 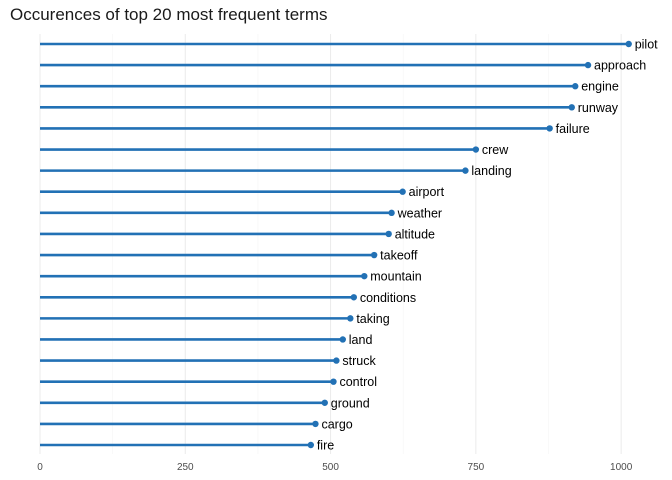 What do you see at coordinates (621, 467) in the screenshot?
I see `x-tick-label: 1000` at bounding box center [621, 467].